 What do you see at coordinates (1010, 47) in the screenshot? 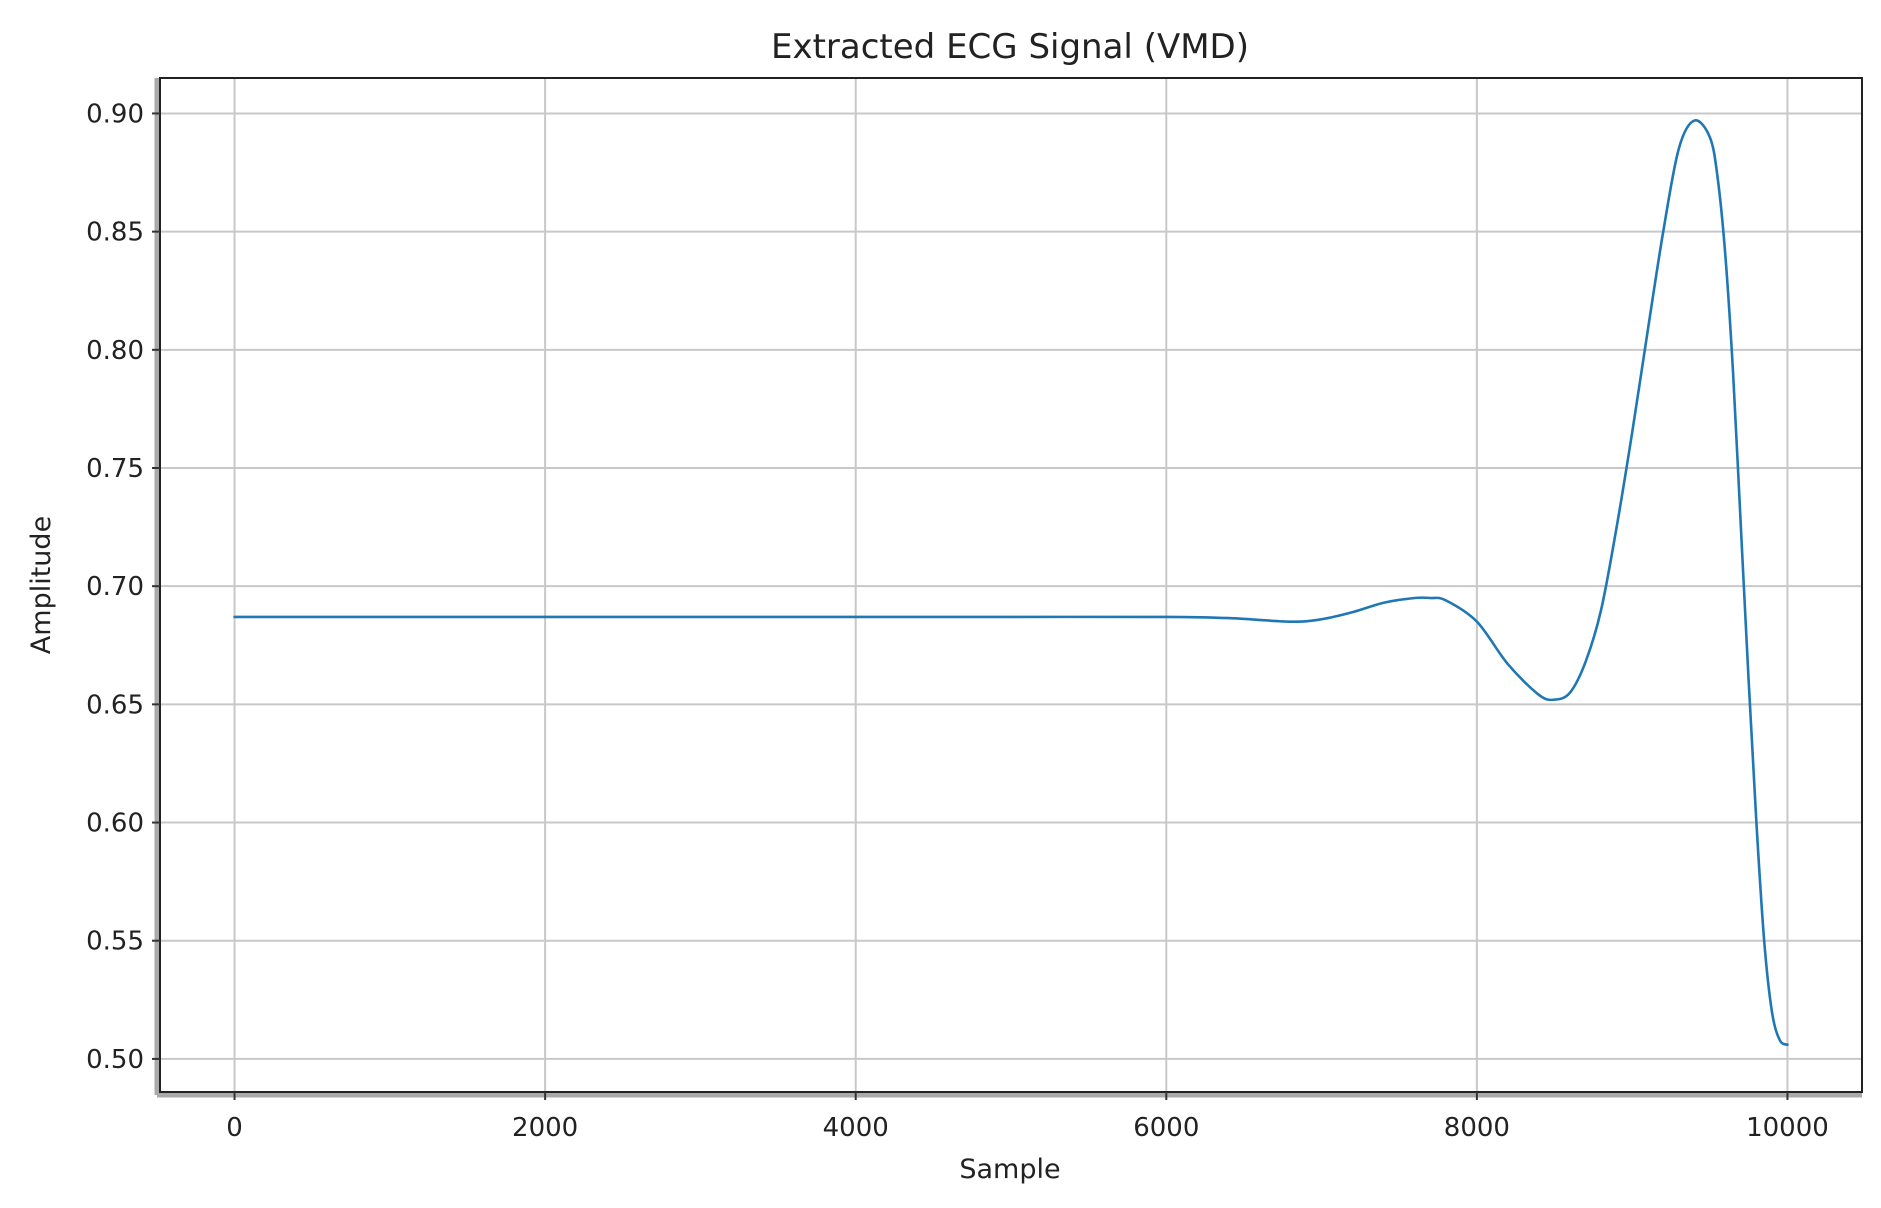
I see `chart-title: Extracted ECG Signal (VMD)` at bounding box center [1010, 47].